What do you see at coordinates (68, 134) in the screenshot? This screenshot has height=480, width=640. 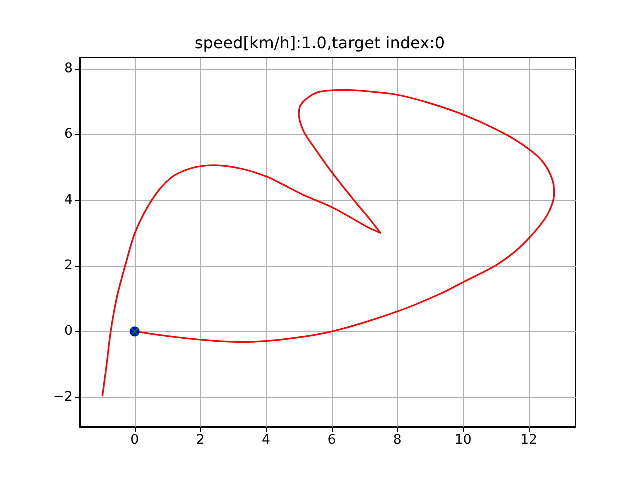 I see `y-tick-label: 6` at bounding box center [68, 134].